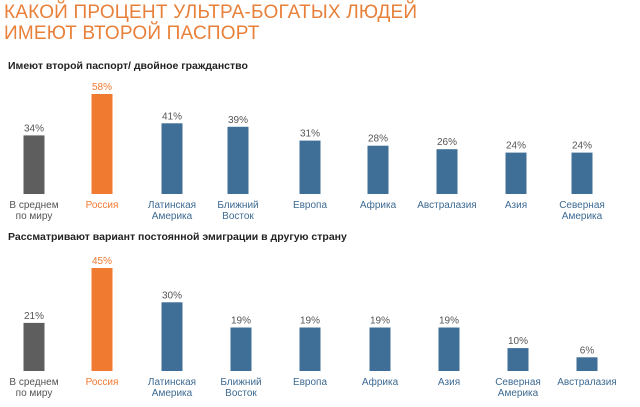  I want to click on chart-1-category-label-4: Ближний Восток, so click(237, 211).